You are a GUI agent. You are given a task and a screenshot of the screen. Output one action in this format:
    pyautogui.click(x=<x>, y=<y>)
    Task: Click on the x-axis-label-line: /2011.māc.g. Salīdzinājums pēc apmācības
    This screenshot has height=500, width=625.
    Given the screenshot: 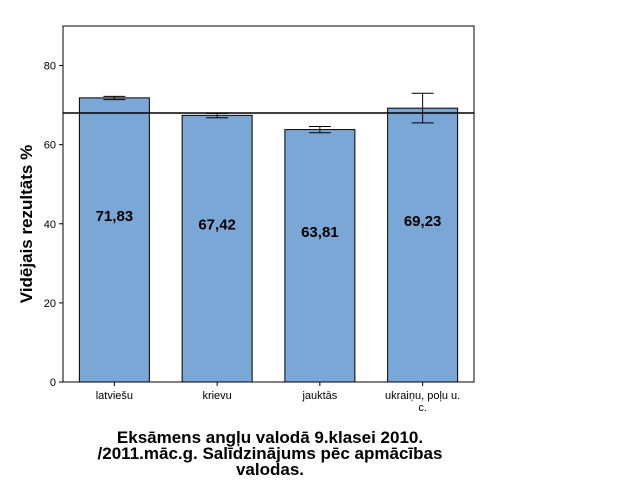 What is the action you would take?
    pyautogui.click(x=270, y=453)
    